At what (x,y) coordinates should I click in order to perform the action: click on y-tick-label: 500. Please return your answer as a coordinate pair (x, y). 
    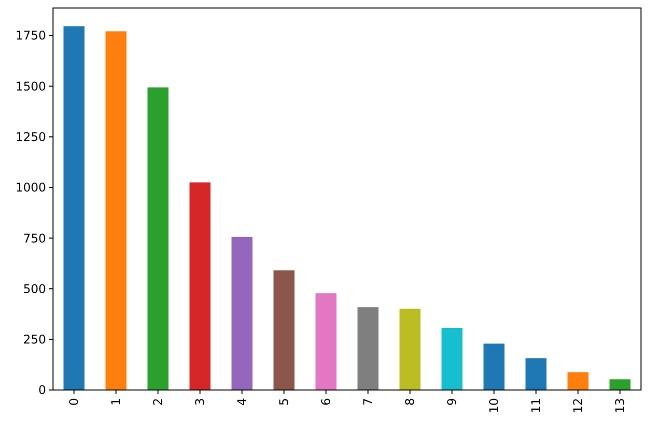
    Looking at the image, I should click on (34, 289).